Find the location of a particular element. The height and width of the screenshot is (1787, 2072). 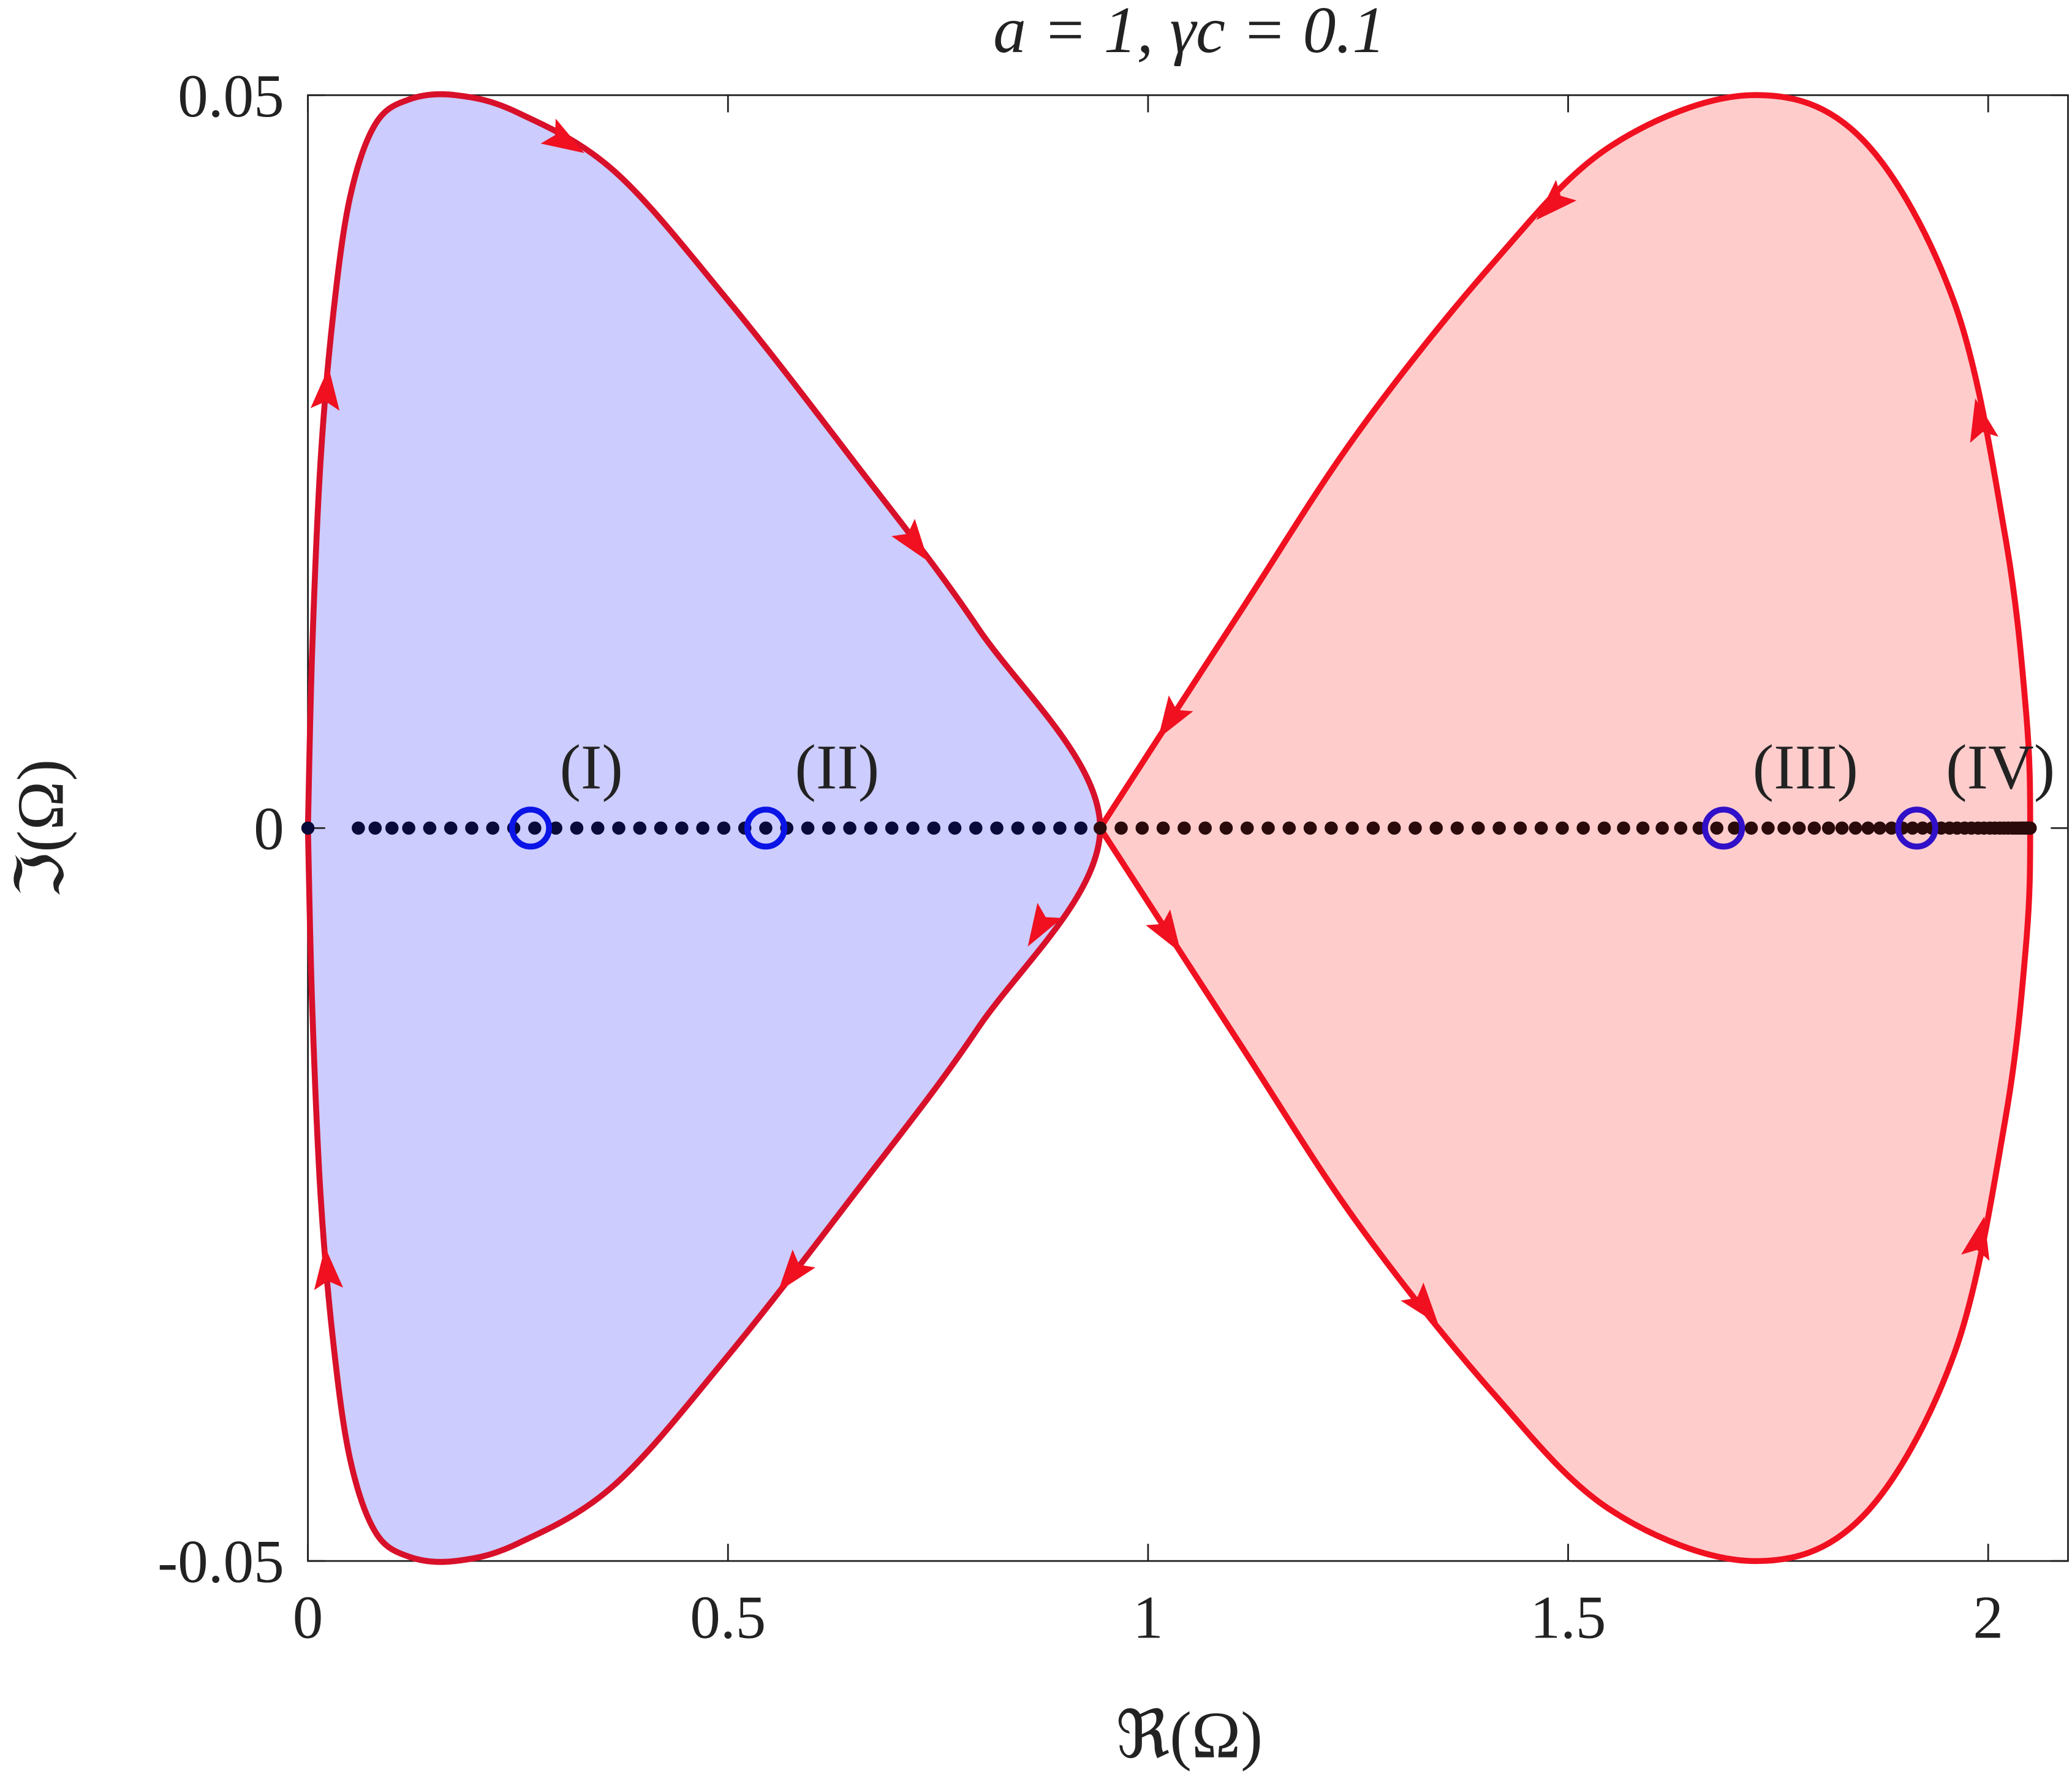

marker-label: (I) is located at coordinates (590, 768).